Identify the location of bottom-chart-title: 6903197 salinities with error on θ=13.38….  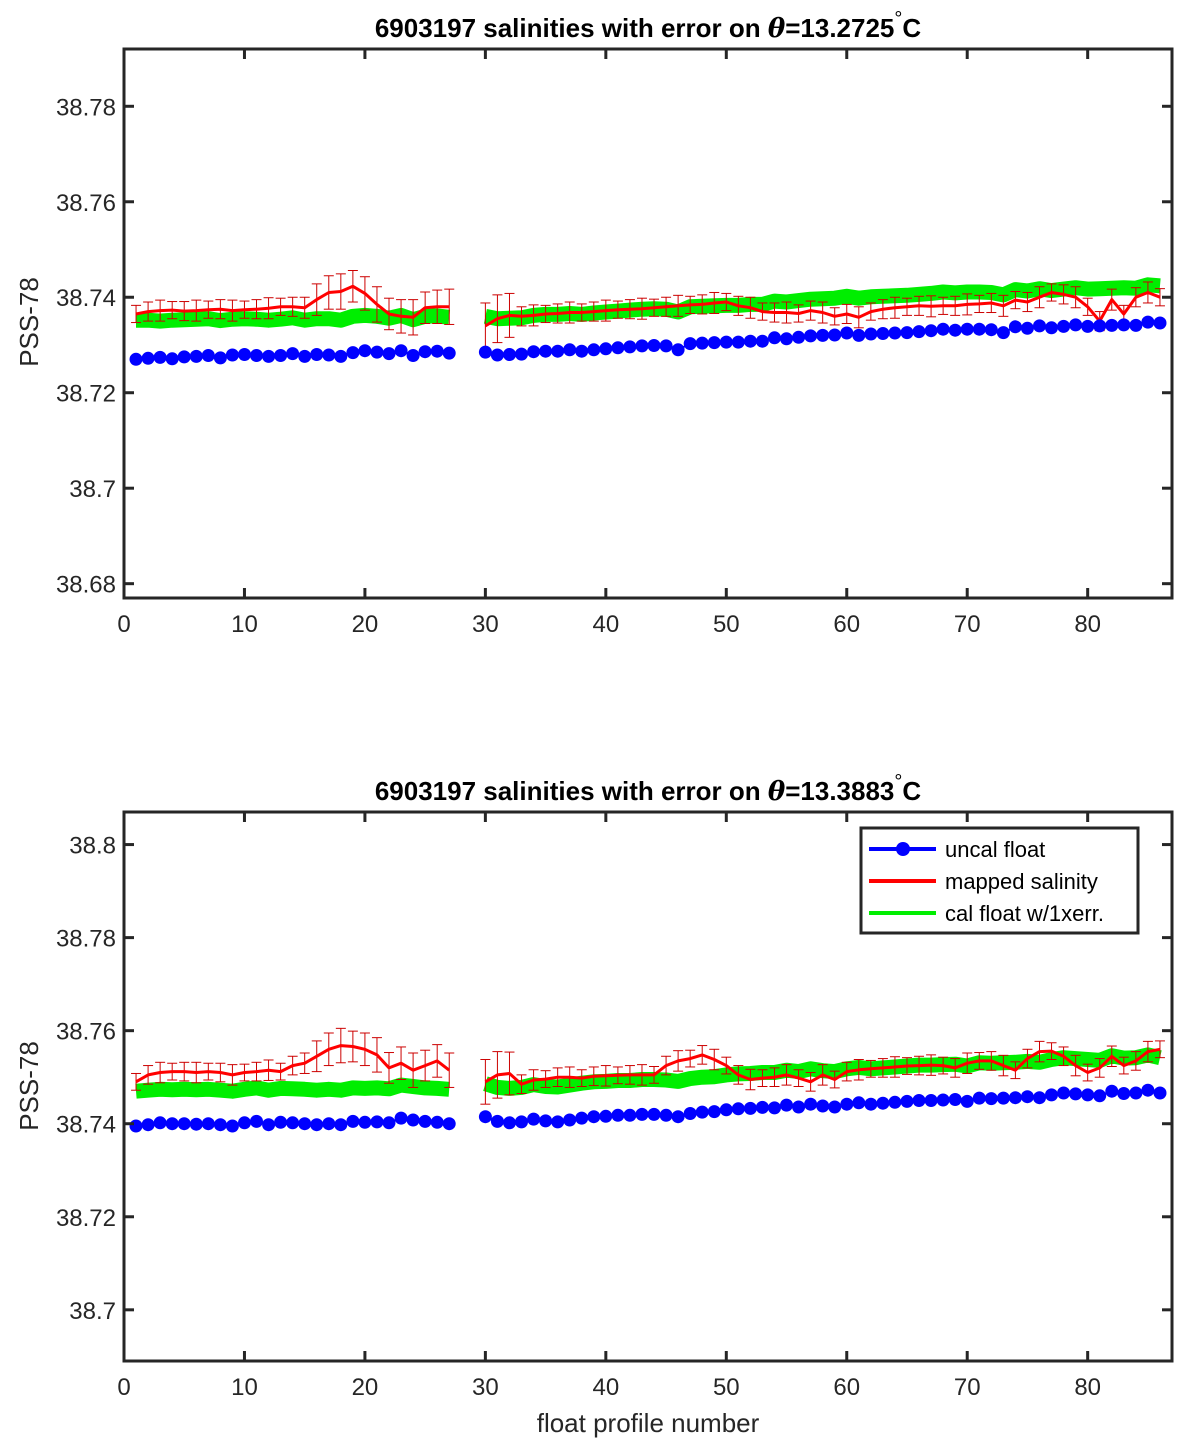
(648, 789).